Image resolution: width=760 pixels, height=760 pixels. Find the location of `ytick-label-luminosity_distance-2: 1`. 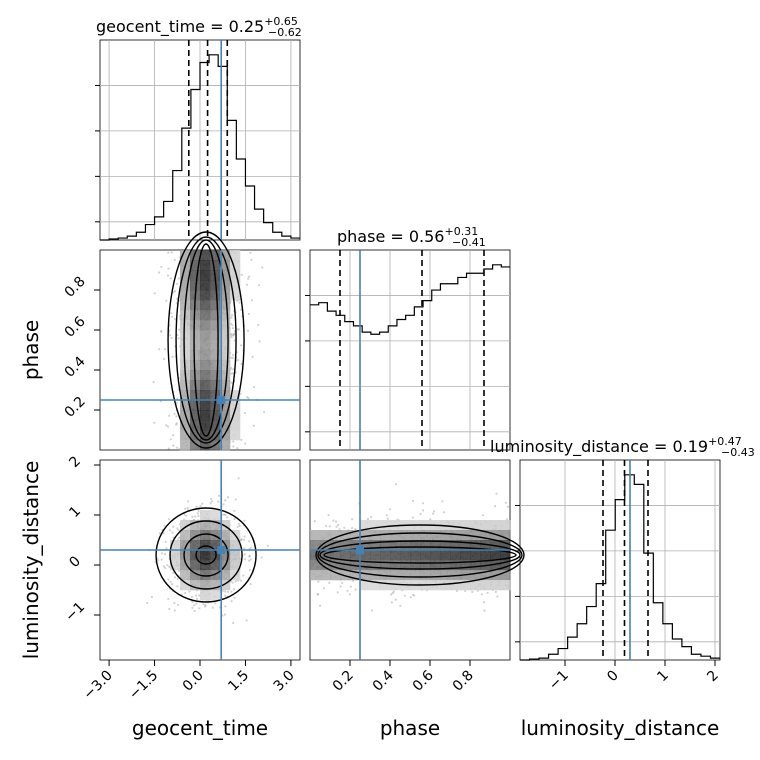

ytick-label-luminosity_distance-2: 1 is located at coordinates (75, 512).